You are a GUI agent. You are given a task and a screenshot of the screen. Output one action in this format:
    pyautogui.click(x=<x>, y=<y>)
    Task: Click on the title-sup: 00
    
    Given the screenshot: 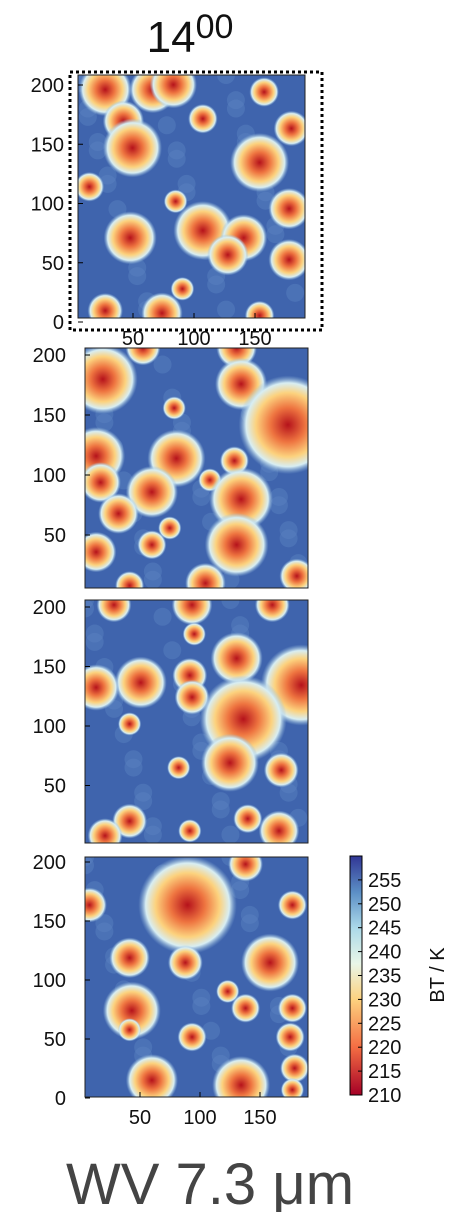 What is the action you would take?
    pyautogui.click(x=215, y=27)
    